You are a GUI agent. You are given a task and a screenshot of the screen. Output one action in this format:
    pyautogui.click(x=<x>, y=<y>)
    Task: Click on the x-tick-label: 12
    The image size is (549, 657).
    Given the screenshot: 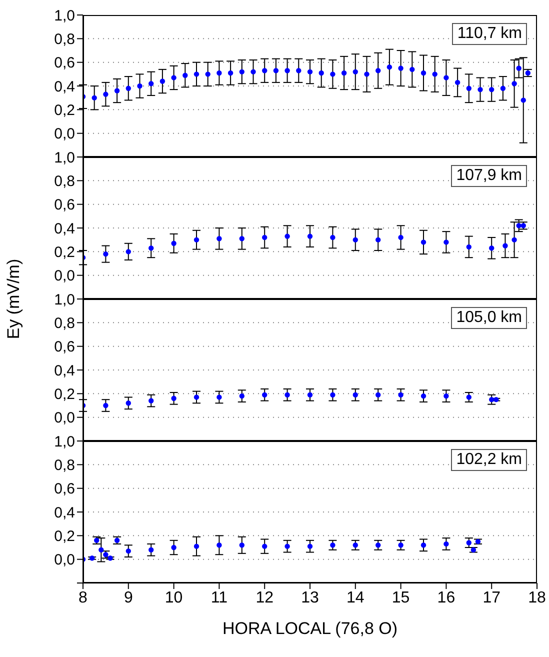 What is the action you would take?
    pyautogui.click(x=265, y=597)
    